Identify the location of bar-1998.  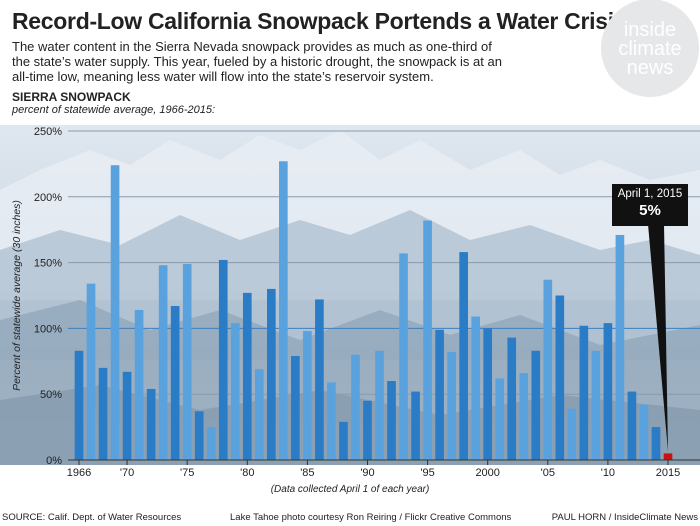
(463, 356).